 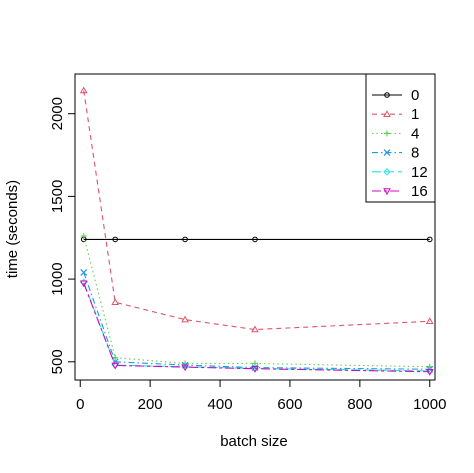 I want to click on legend-item: 16, so click(x=400, y=191).